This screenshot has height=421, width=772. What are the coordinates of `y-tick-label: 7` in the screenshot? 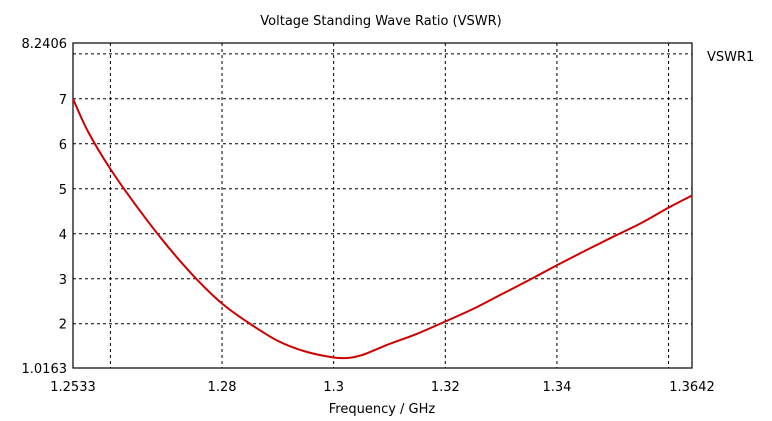 It's located at (63, 100).